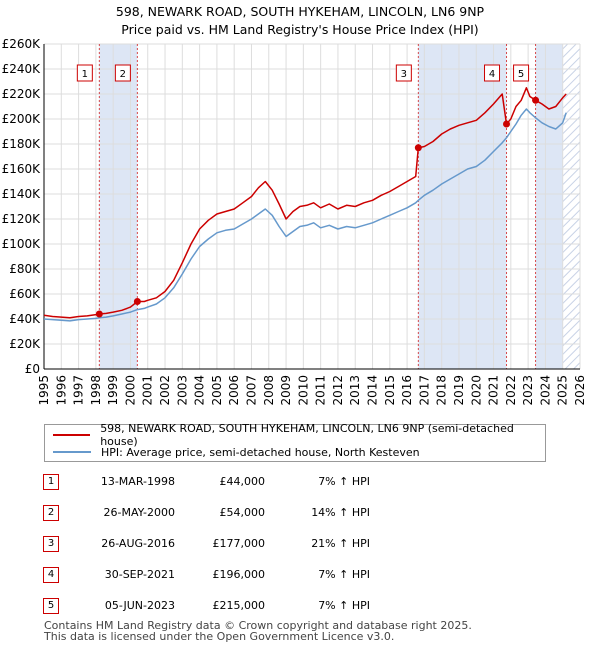  I want to click on x-tick-label: 2003, so click(182, 390).